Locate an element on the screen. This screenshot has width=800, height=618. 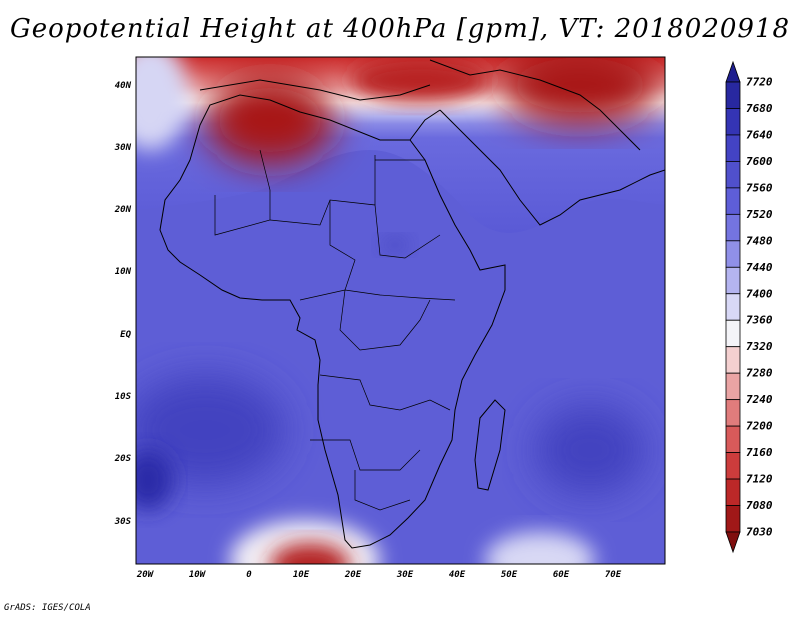
colorbar-label: 7720 is located at coordinates (759, 82).